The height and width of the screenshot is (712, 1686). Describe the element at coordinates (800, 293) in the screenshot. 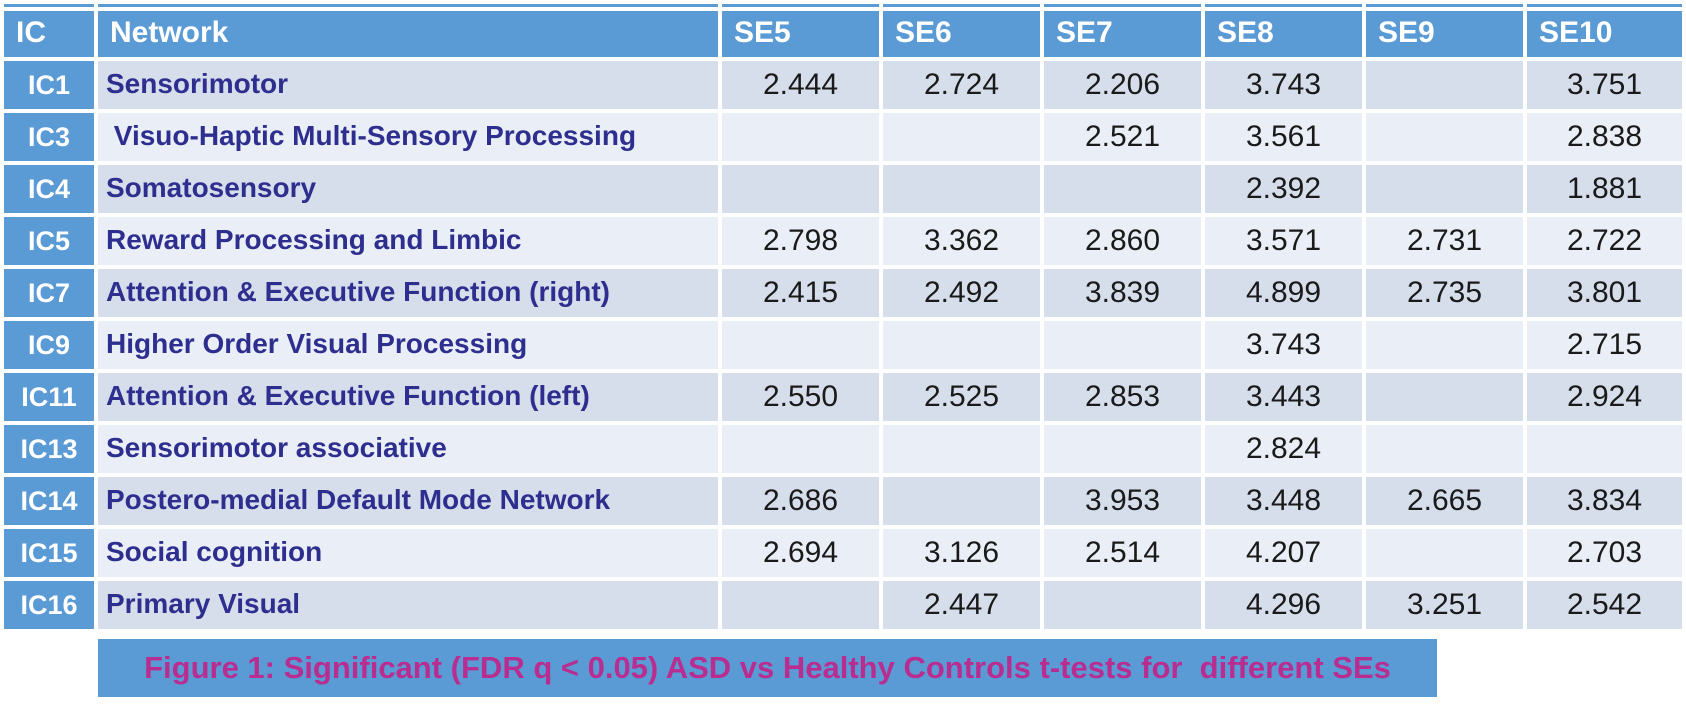

I see `value-cell: 2.415` at that location.